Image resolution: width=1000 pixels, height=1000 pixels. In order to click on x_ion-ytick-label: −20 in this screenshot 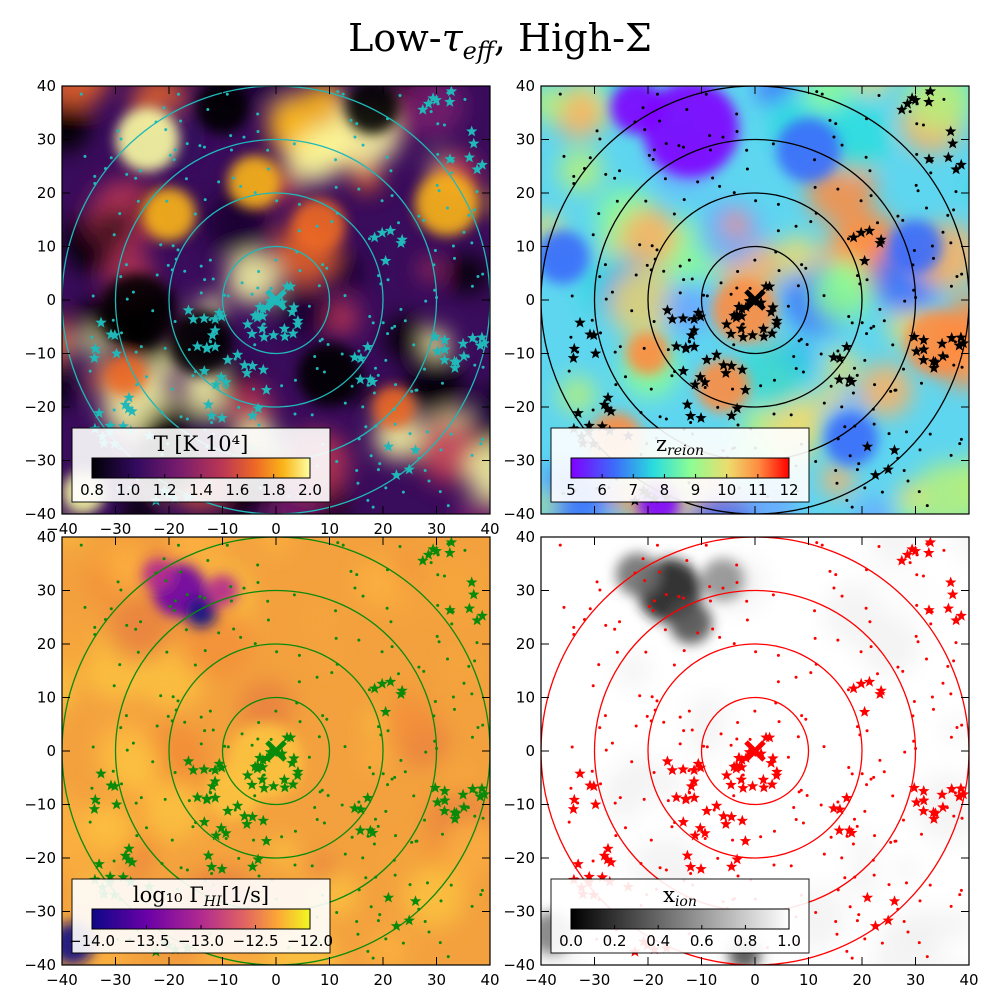, I will do `click(519, 858)`.